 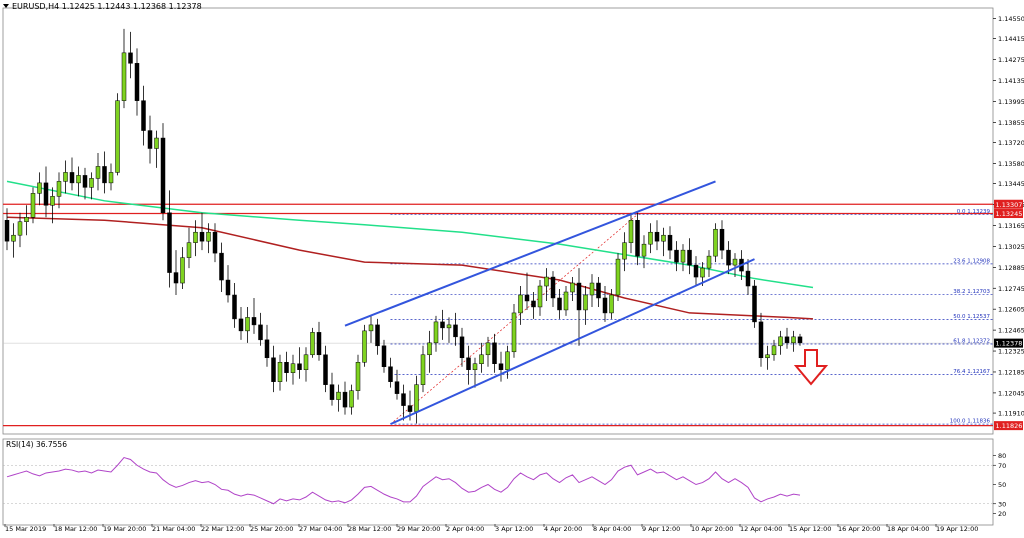 What do you see at coordinates (1002, 485) in the screenshot?
I see `rsi-tick-label: 50` at bounding box center [1002, 485].